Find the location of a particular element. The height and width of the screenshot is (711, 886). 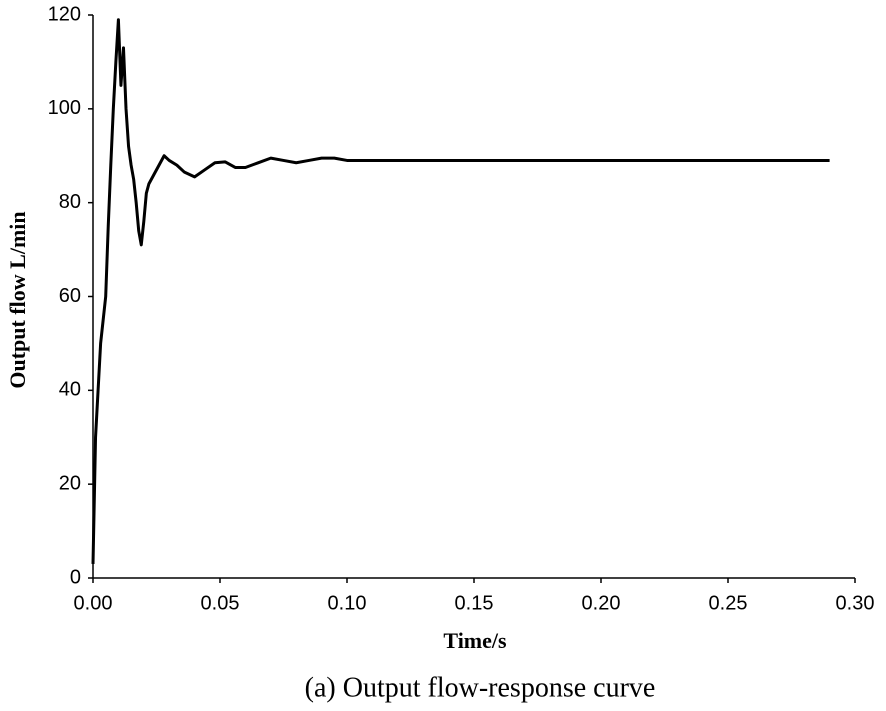

x-tick-label: 0.00 is located at coordinates (93, 603).